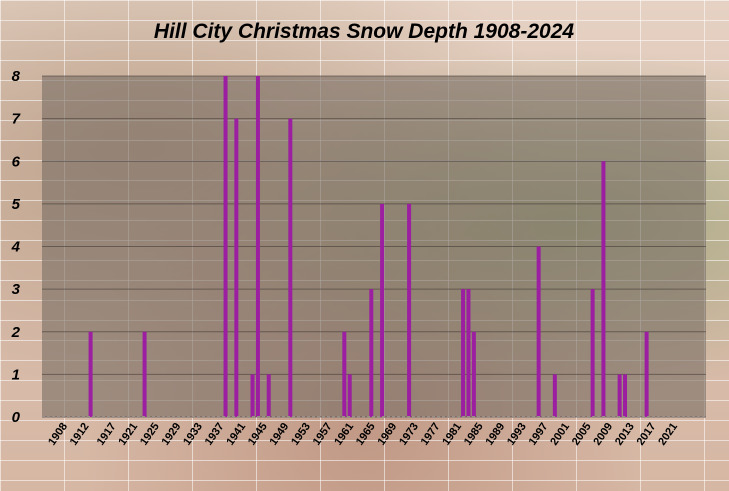 The image size is (729, 491). What do you see at coordinates (431, 434) in the screenshot?
I see `x-tick-label: 1977` at bounding box center [431, 434].